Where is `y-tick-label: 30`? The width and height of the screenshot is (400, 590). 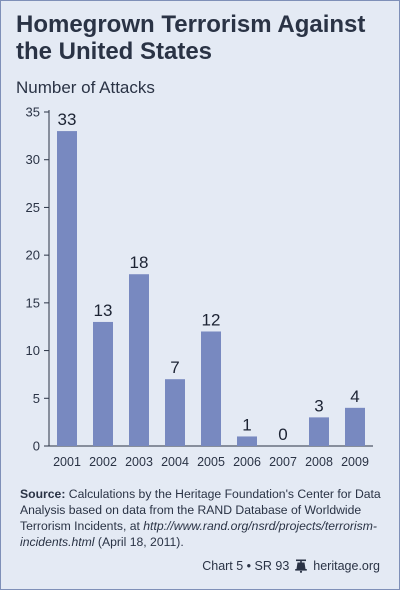 y-tick-label: 30 is located at coordinates (33, 159).